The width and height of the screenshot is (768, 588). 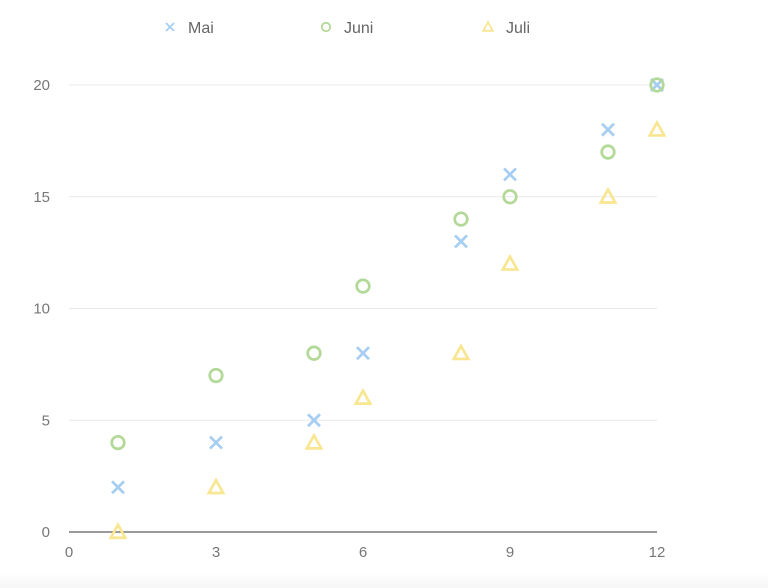 I want to click on y-tick-label: 10, so click(x=41, y=309).